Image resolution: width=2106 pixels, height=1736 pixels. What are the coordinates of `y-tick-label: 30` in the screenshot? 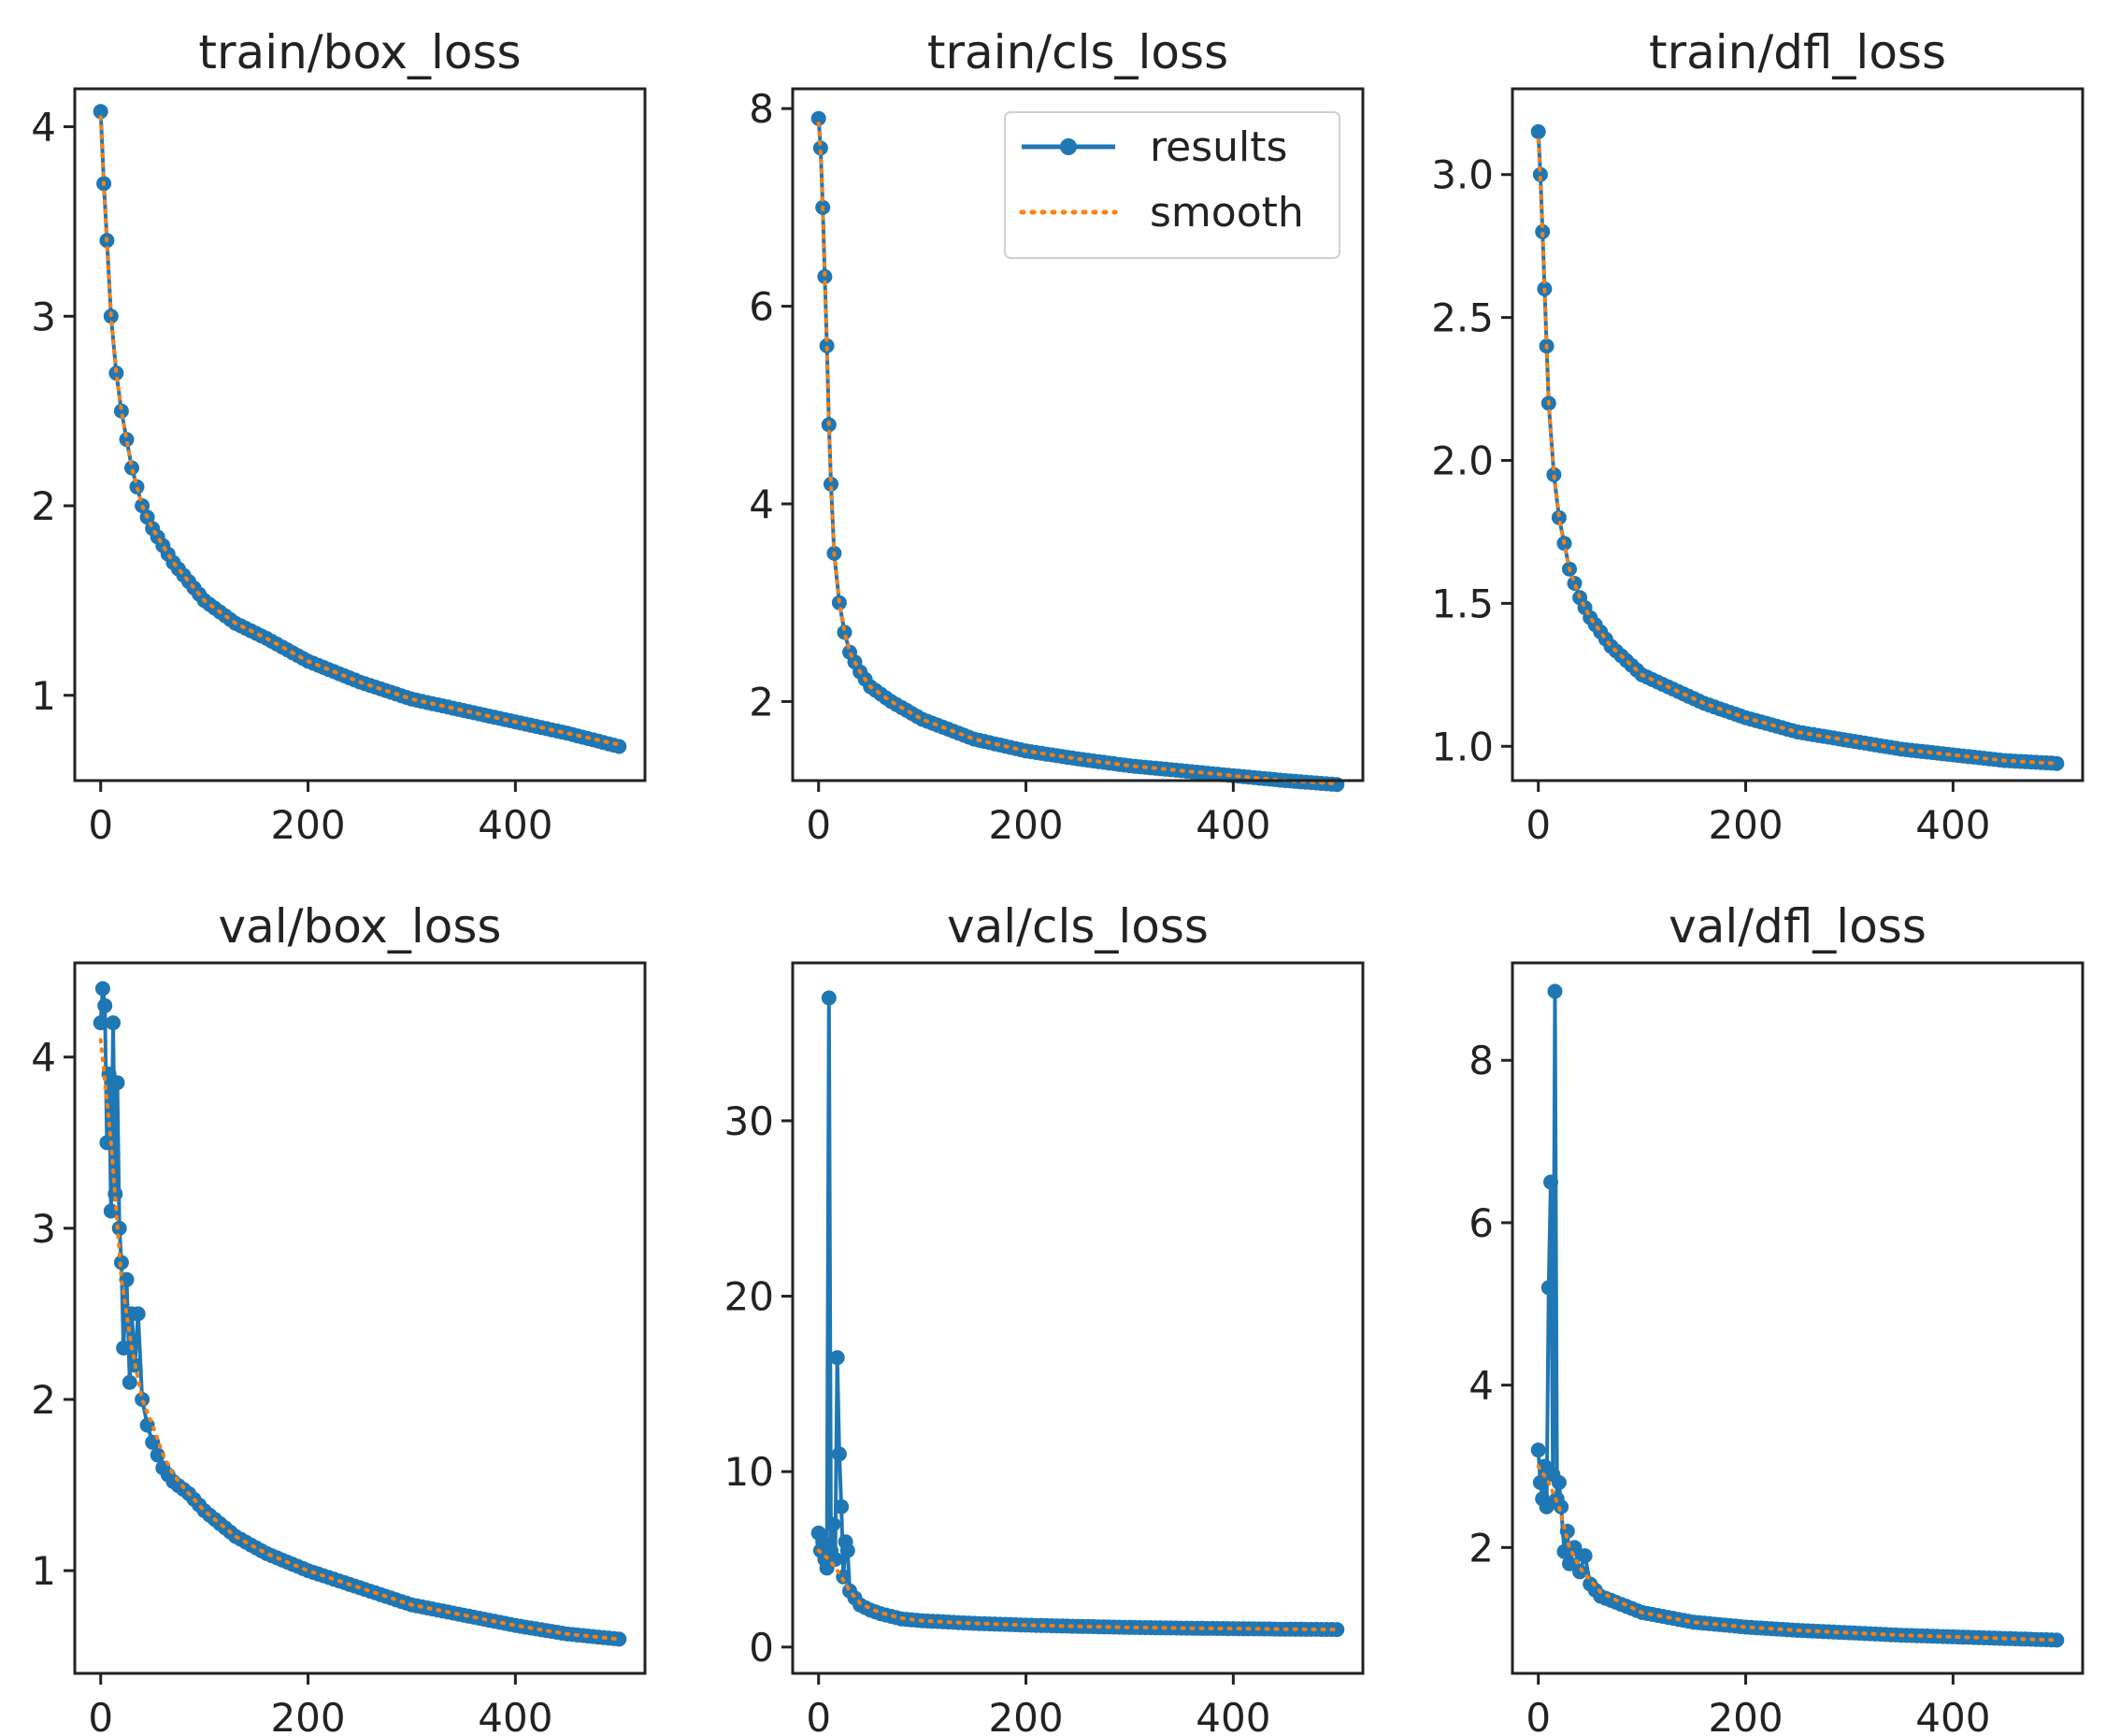 It's located at (749, 1121).